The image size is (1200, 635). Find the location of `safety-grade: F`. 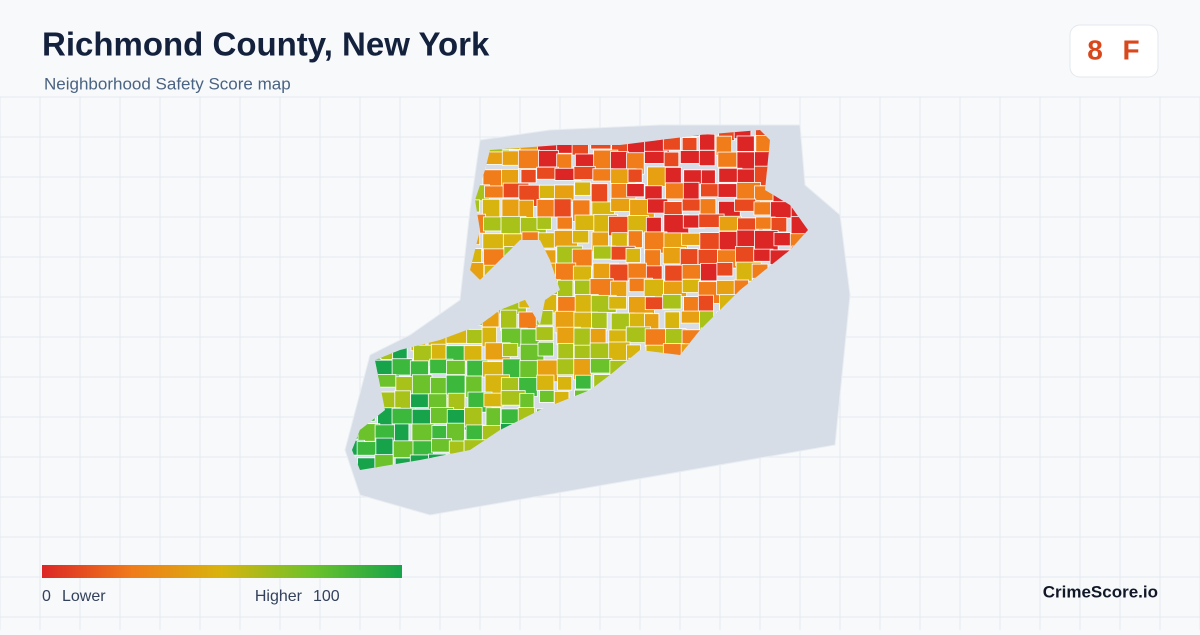

safety-grade: F is located at coordinates (1130, 49).